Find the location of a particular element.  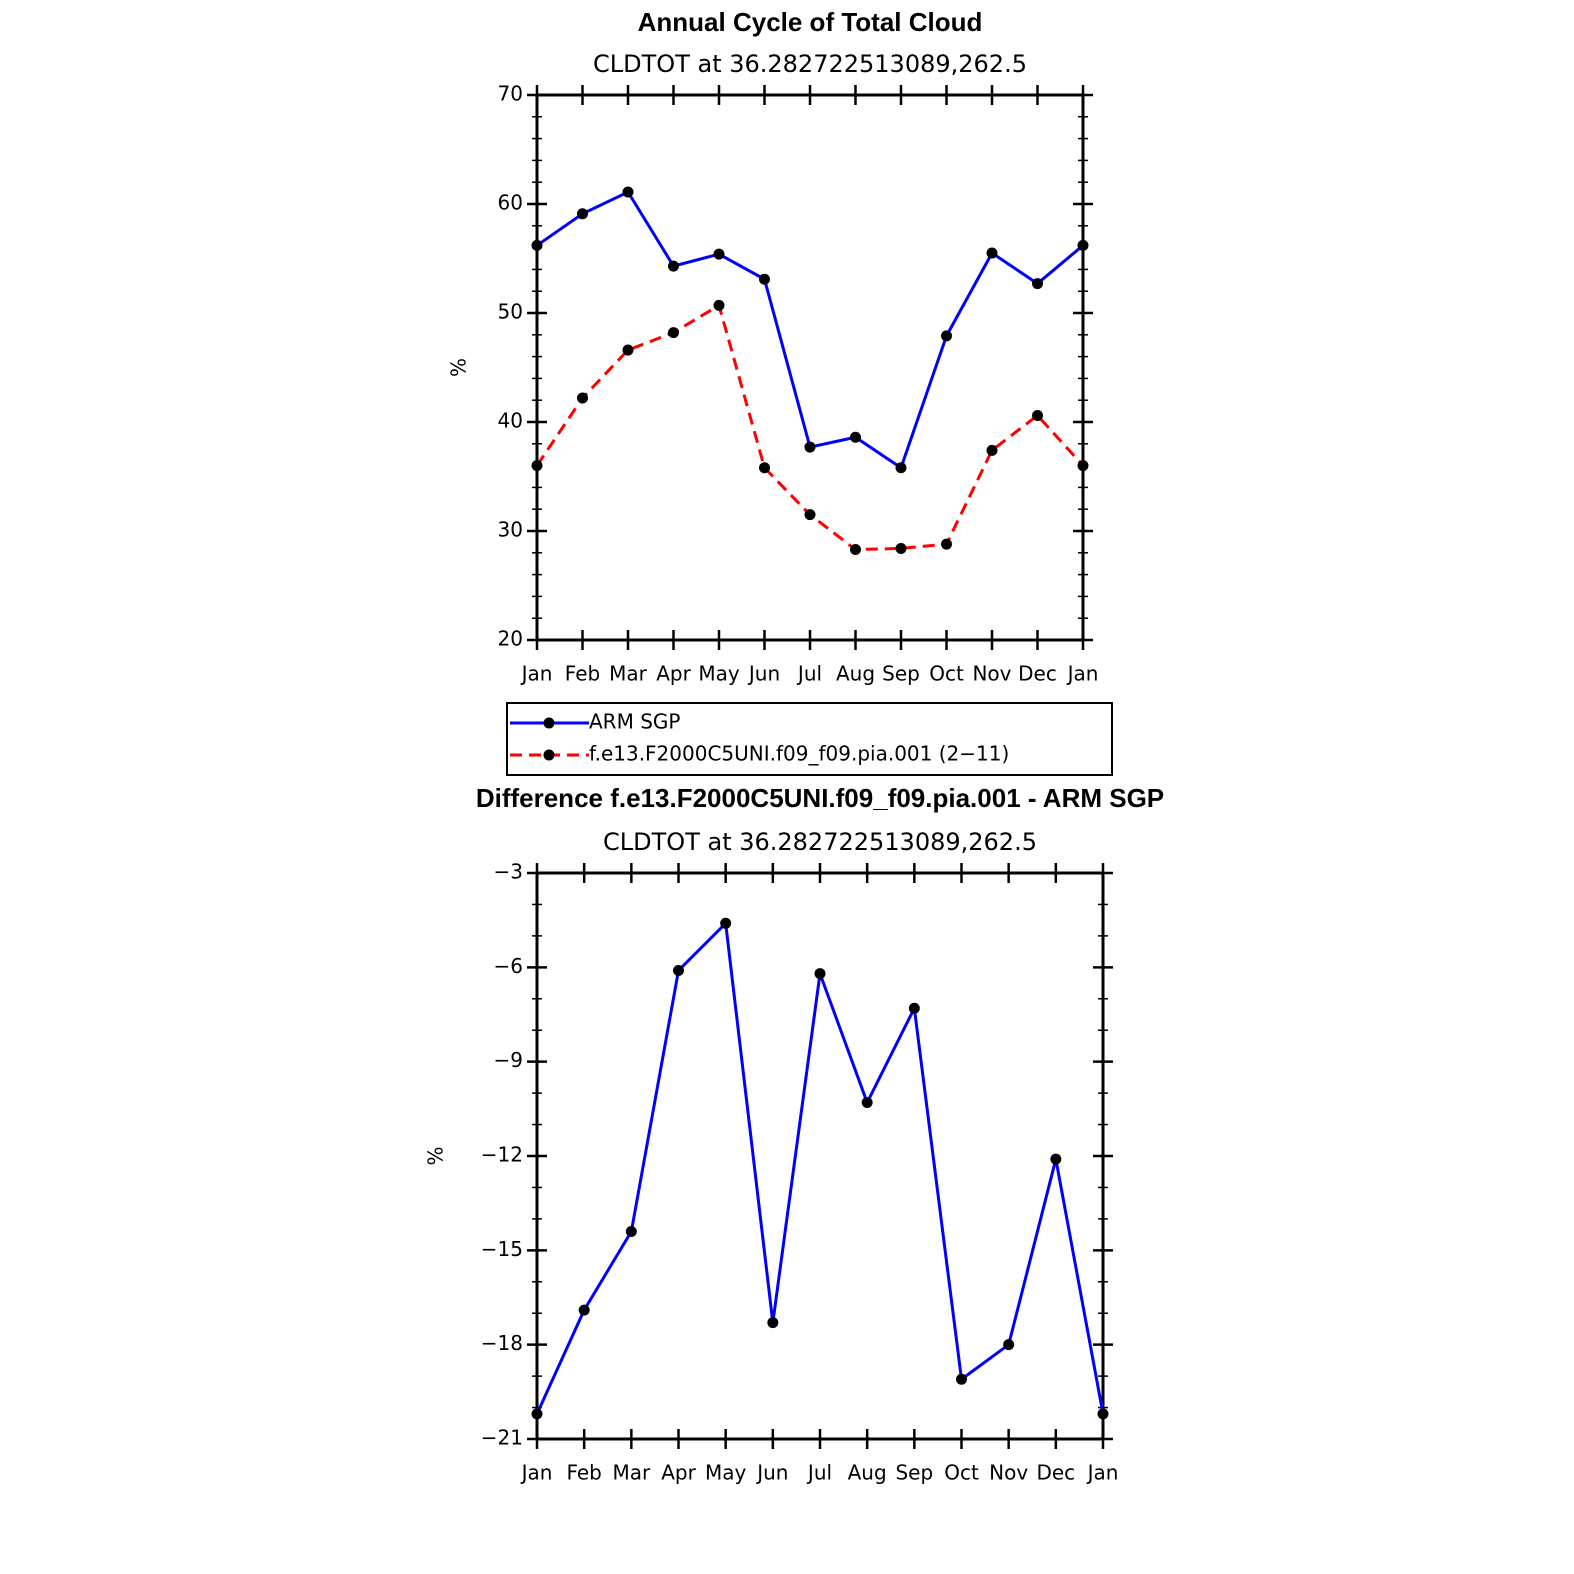

y-tick-label: −18 is located at coordinates (502, 1343).